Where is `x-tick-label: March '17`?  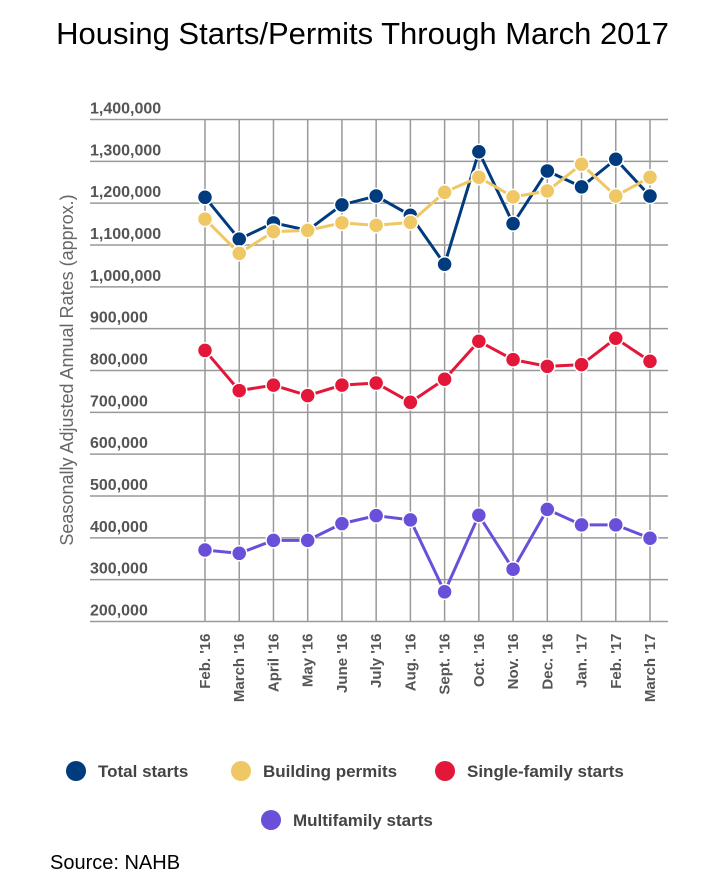 x-tick-label: March '17 is located at coordinates (650, 668).